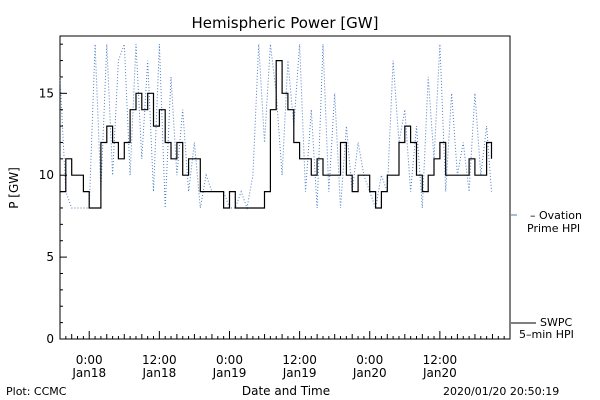 This screenshot has height=400, width=600. What do you see at coordinates (50, 257) in the screenshot?
I see `y-tick-label: 5` at bounding box center [50, 257].